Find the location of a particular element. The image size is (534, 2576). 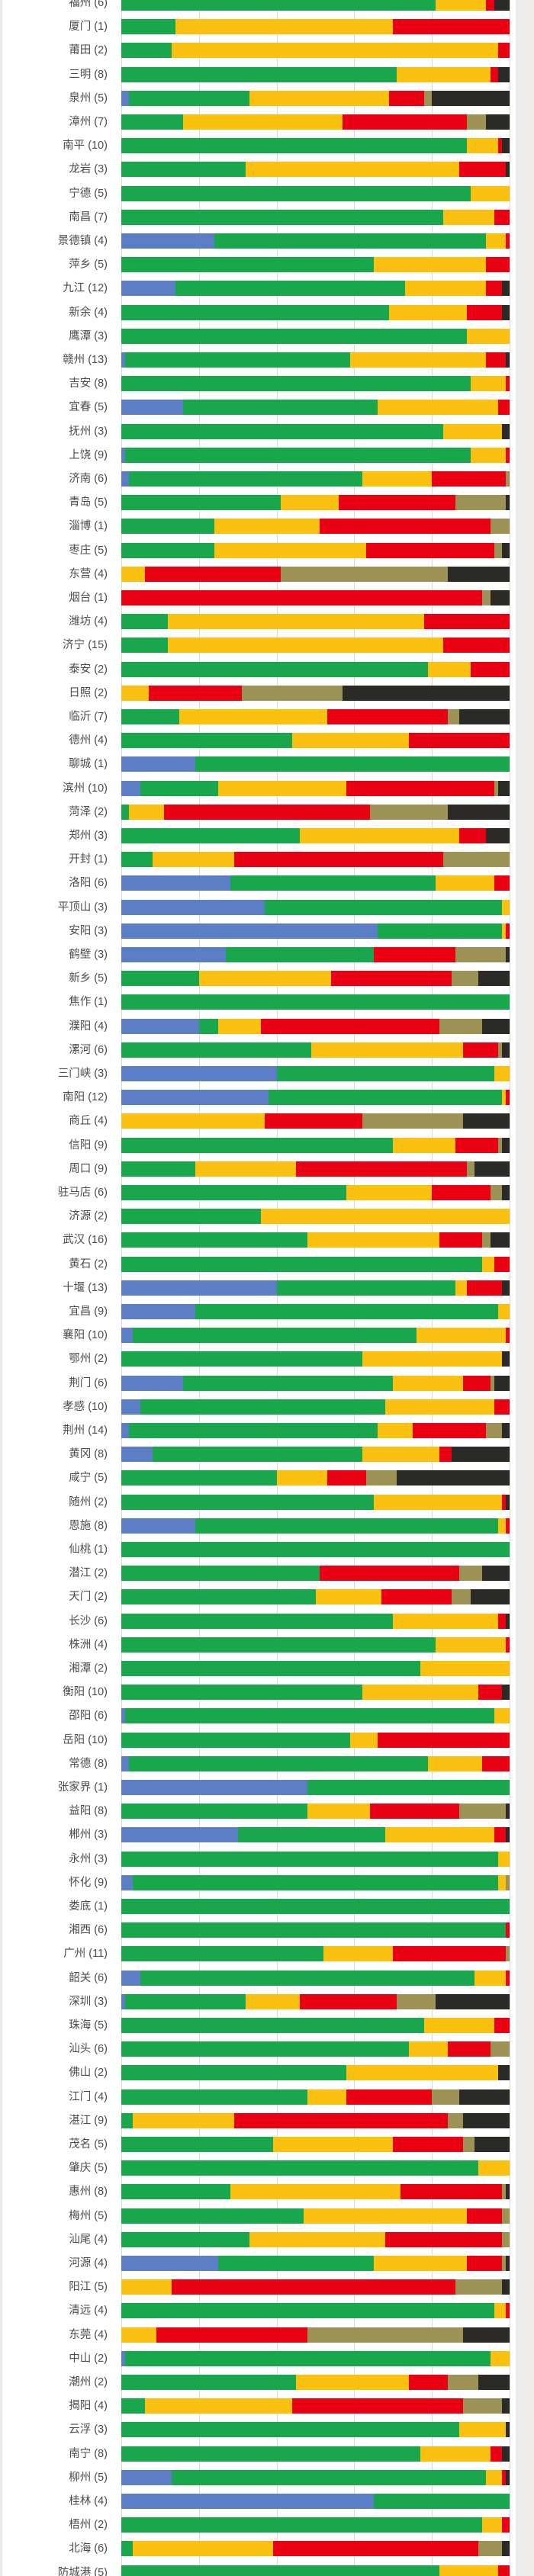

row-label: 衡阳 (10) is located at coordinates (86, 1692).